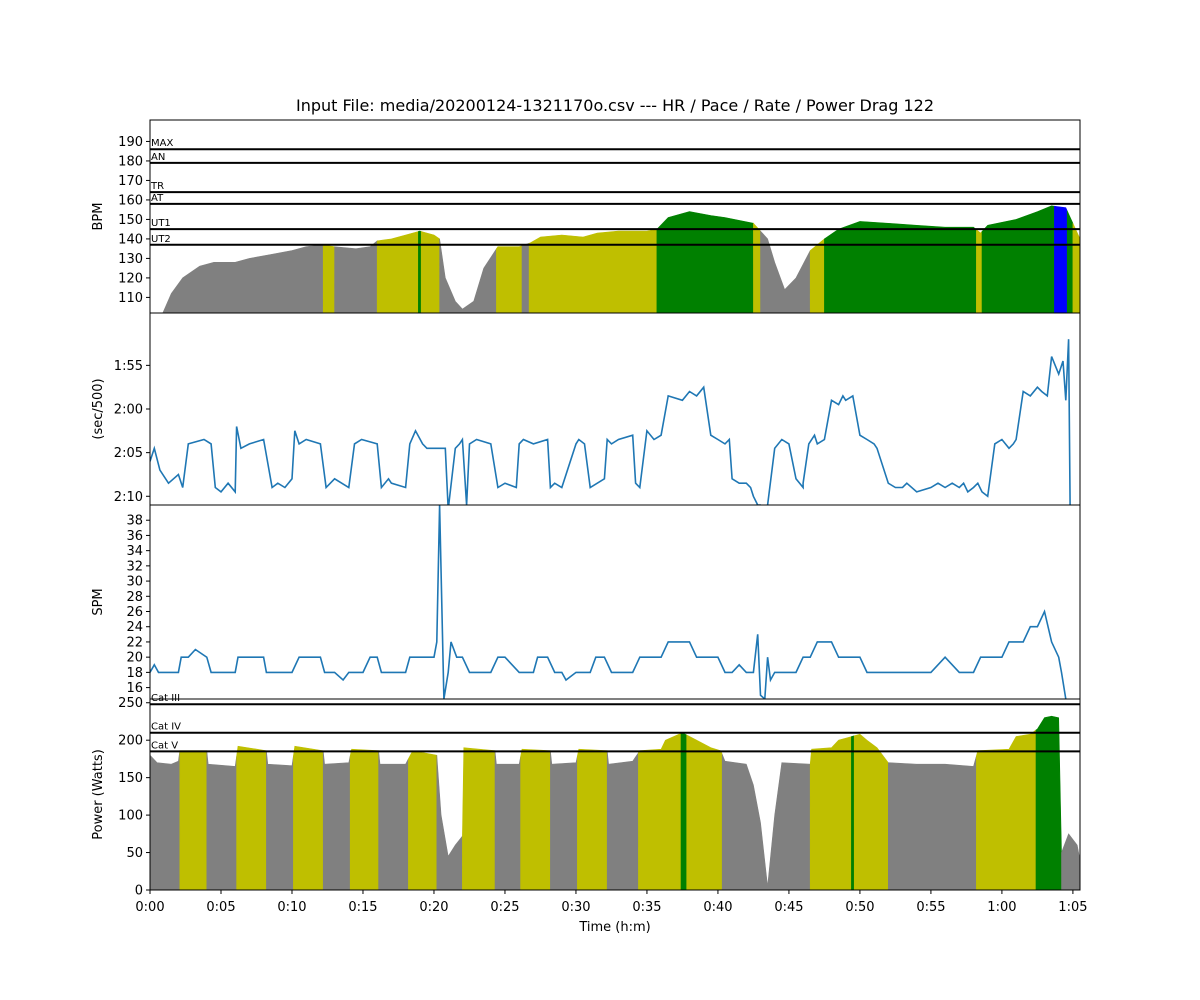 This screenshot has width=1200, height=1000. I want to click on x-tick-label: 1:05, so click(1072, 907).